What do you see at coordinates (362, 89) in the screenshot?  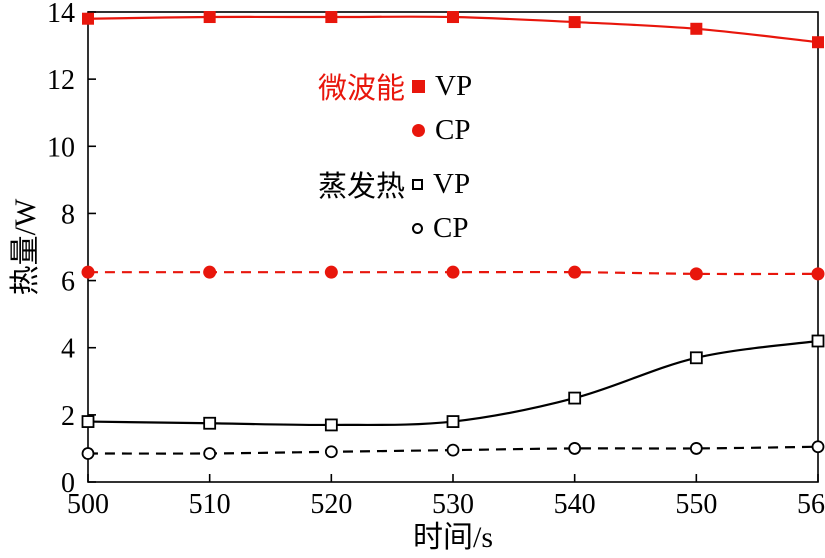 I see `legend-group-label-microwave: 微波能` at bounding box center [362, 89].